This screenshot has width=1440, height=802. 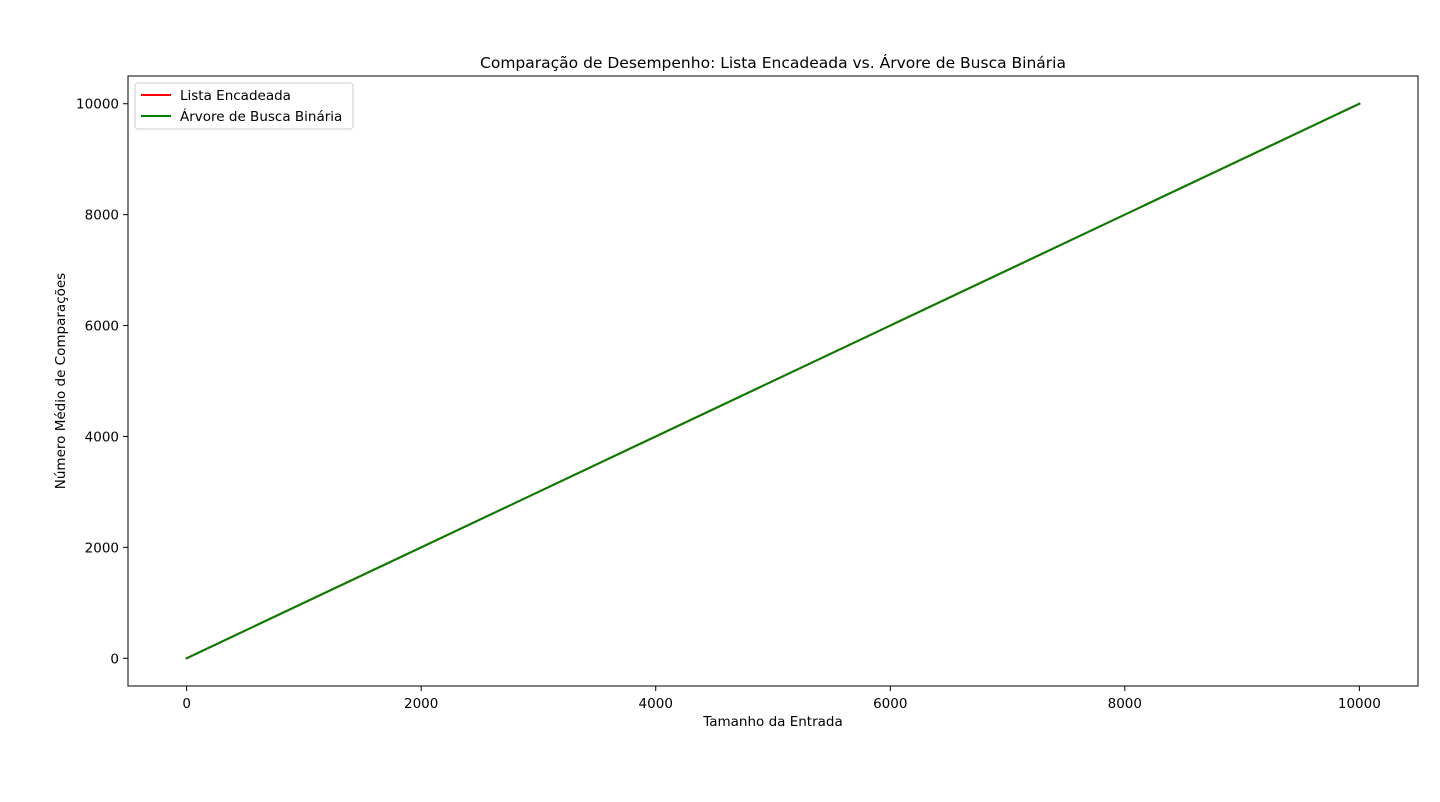 I want to click on y-tick-label: 8000, so click(x=102, y=216).